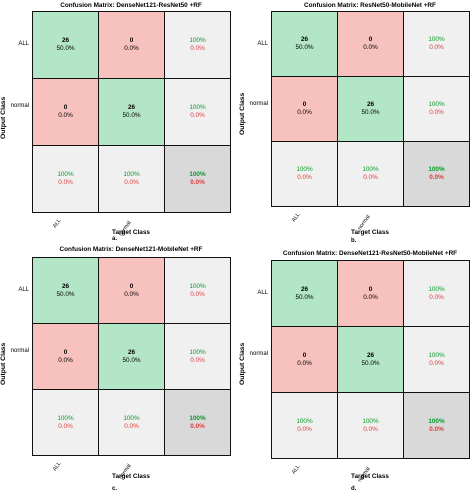  Describe the element at coordinates (354, 241) in the screenshot. I see `panel-label: b.` at that location.